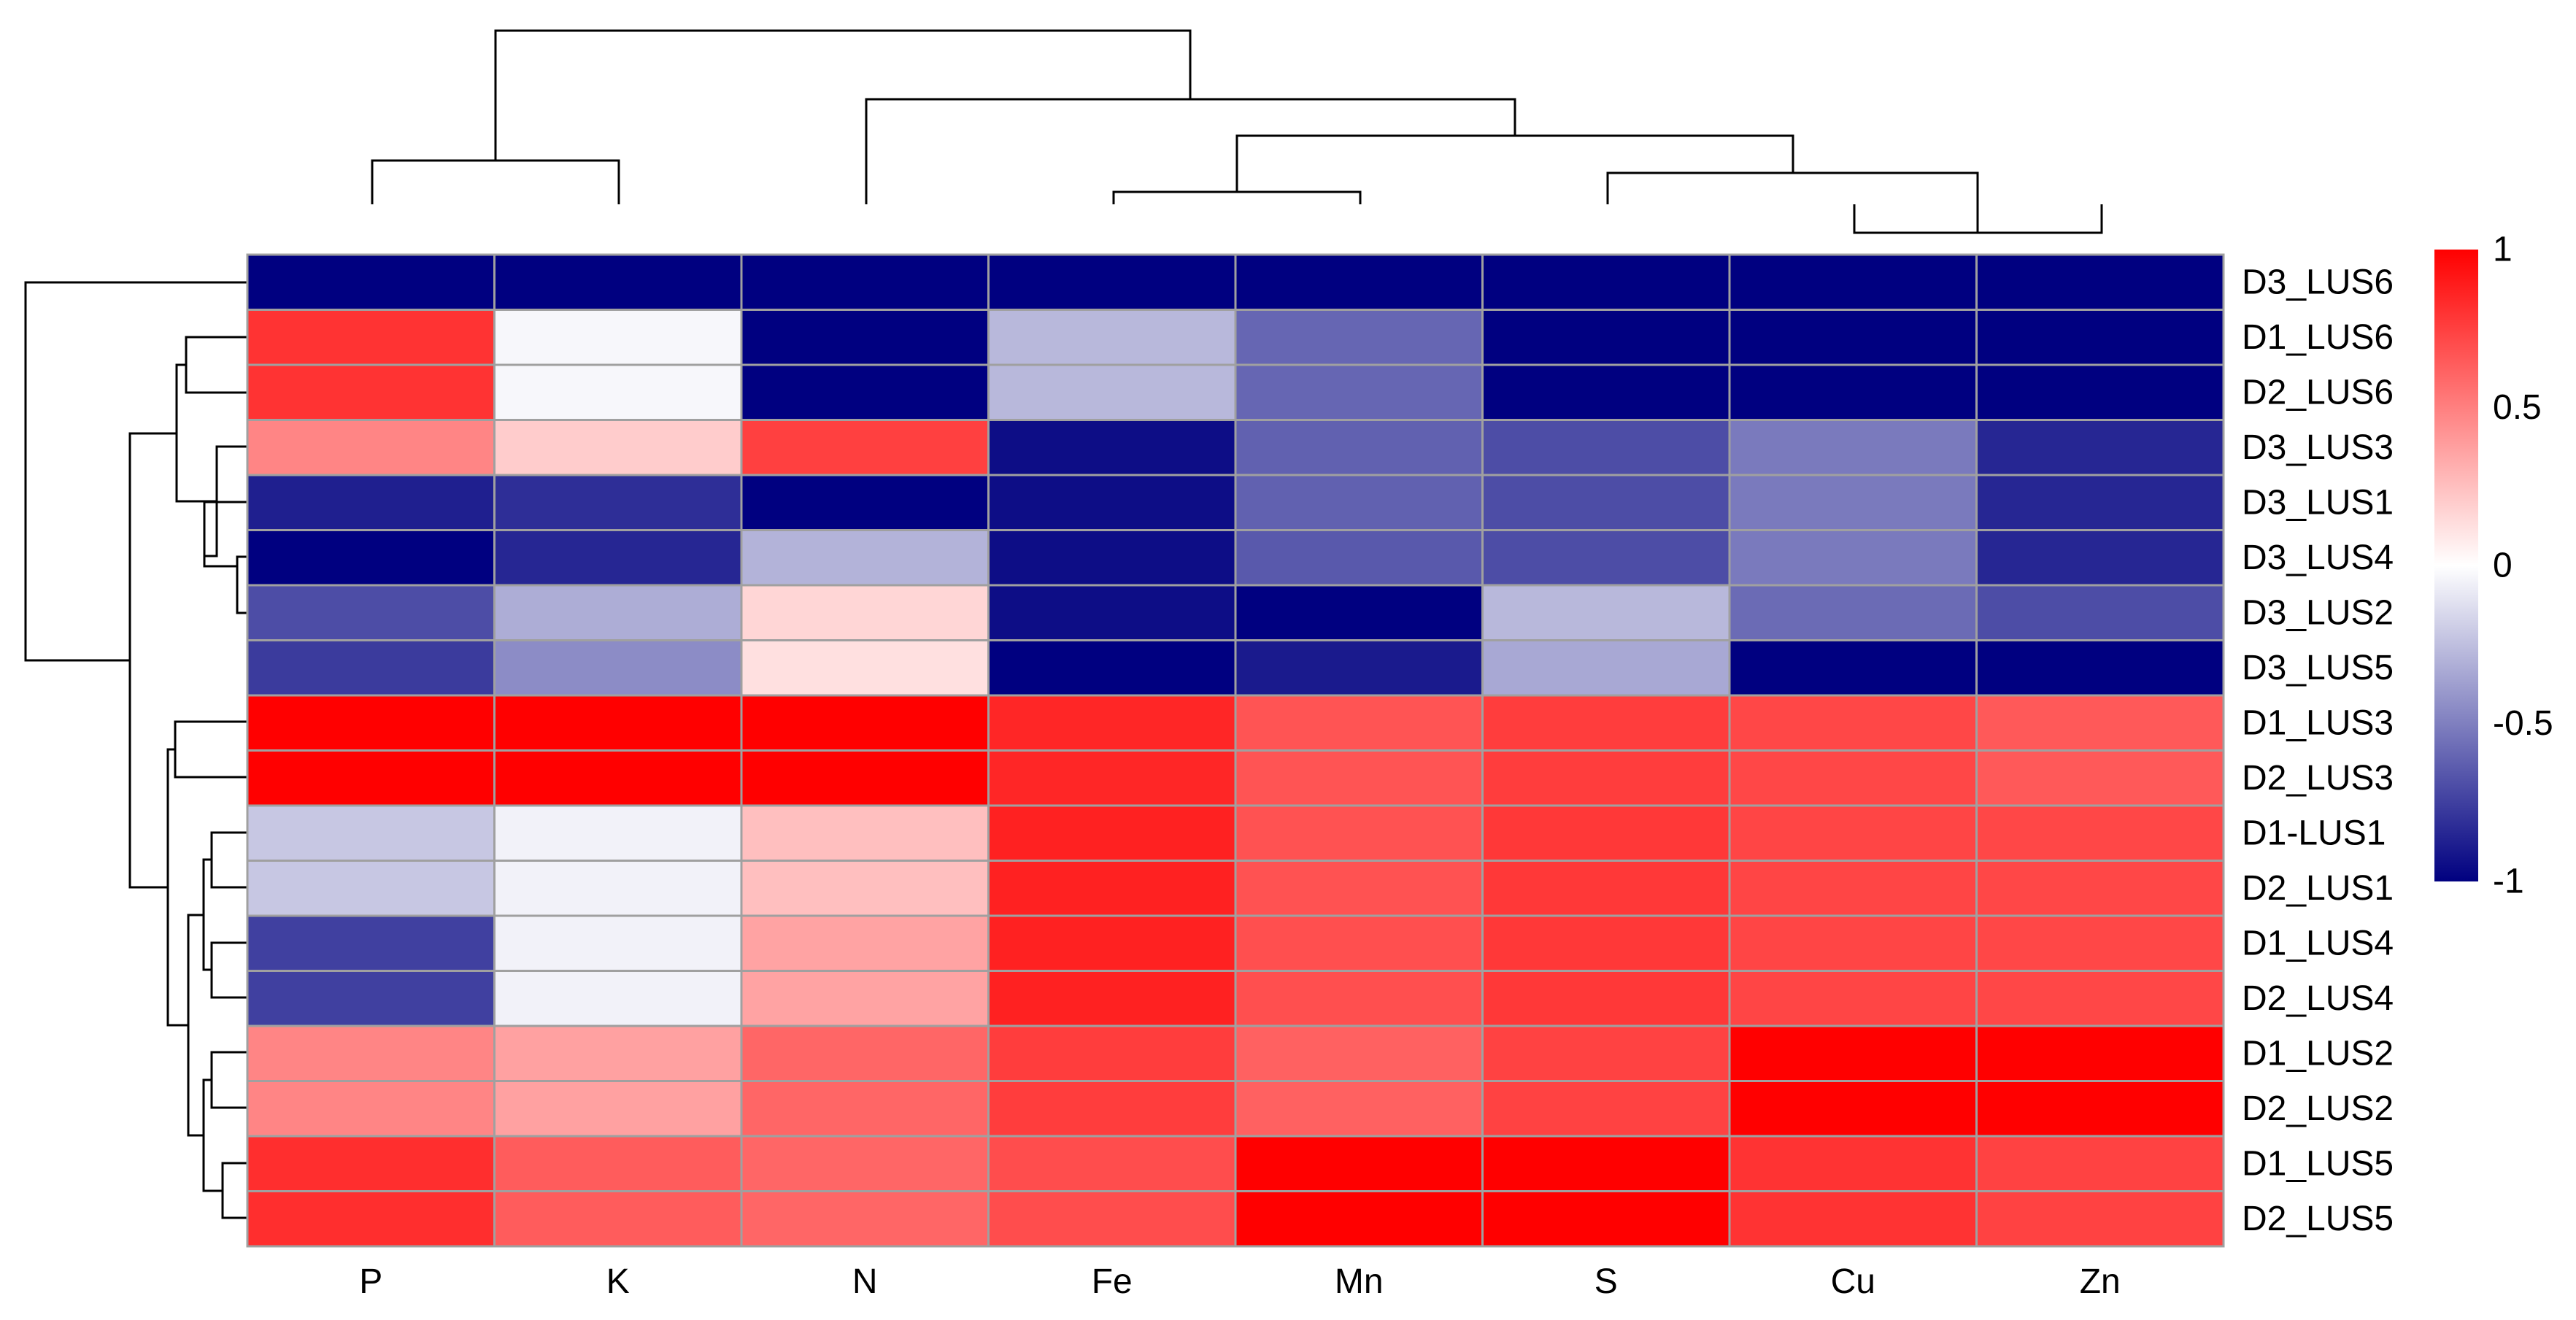 This screenshot has height=1320, width=2576. Describe the element at coordinates (2100, 1281) in the screenshot. I see `column-label: Zn` at that location.